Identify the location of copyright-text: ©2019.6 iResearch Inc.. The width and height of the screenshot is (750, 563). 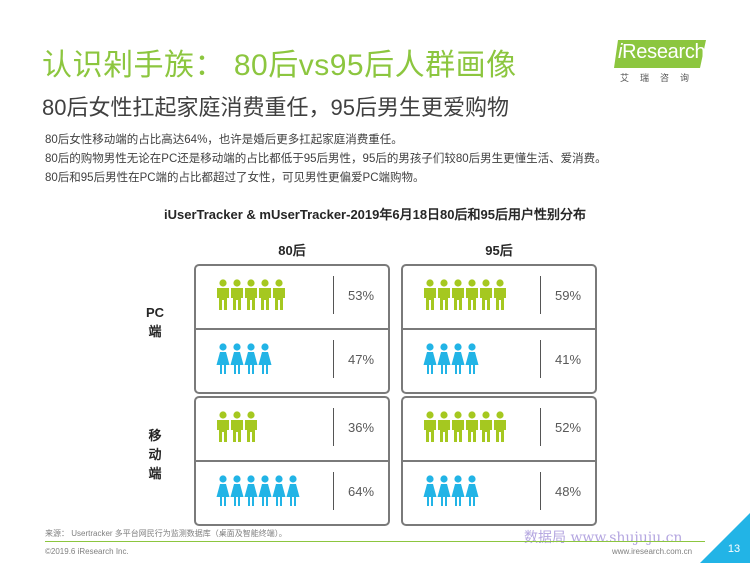
(87, 551).